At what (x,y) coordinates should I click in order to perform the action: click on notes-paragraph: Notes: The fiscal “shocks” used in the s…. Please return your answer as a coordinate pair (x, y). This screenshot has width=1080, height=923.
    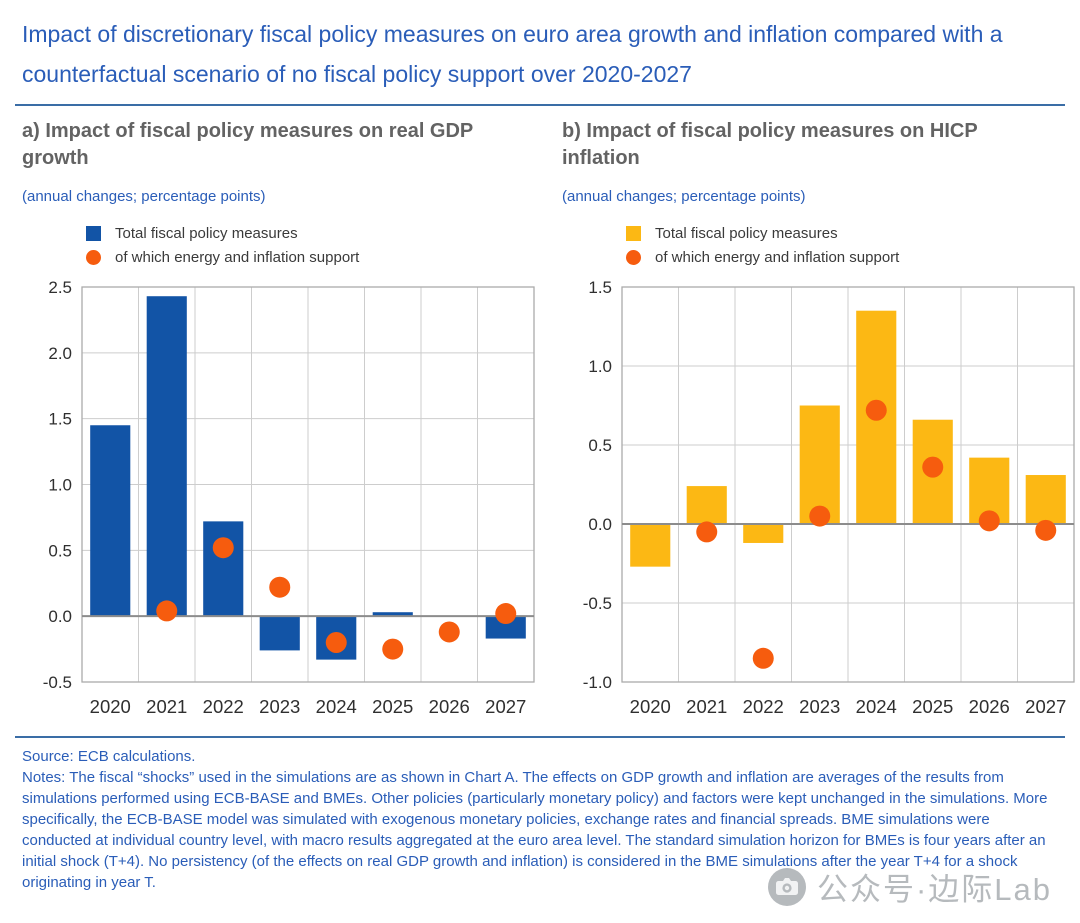
    Looking at the image, I should click on (535, 830).